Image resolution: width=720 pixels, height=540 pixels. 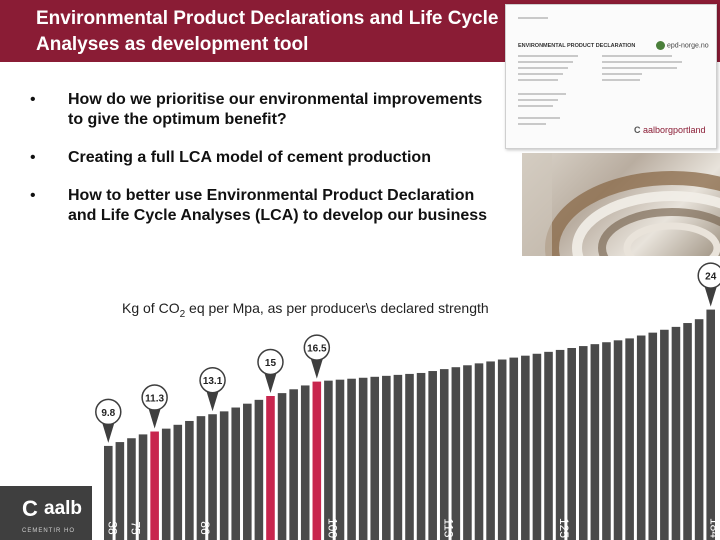 What do you see at coordinates (151, 308) in the screenshot?
I see `ylabel-prefix: Kg of CO` at bounding box center [151, 308].